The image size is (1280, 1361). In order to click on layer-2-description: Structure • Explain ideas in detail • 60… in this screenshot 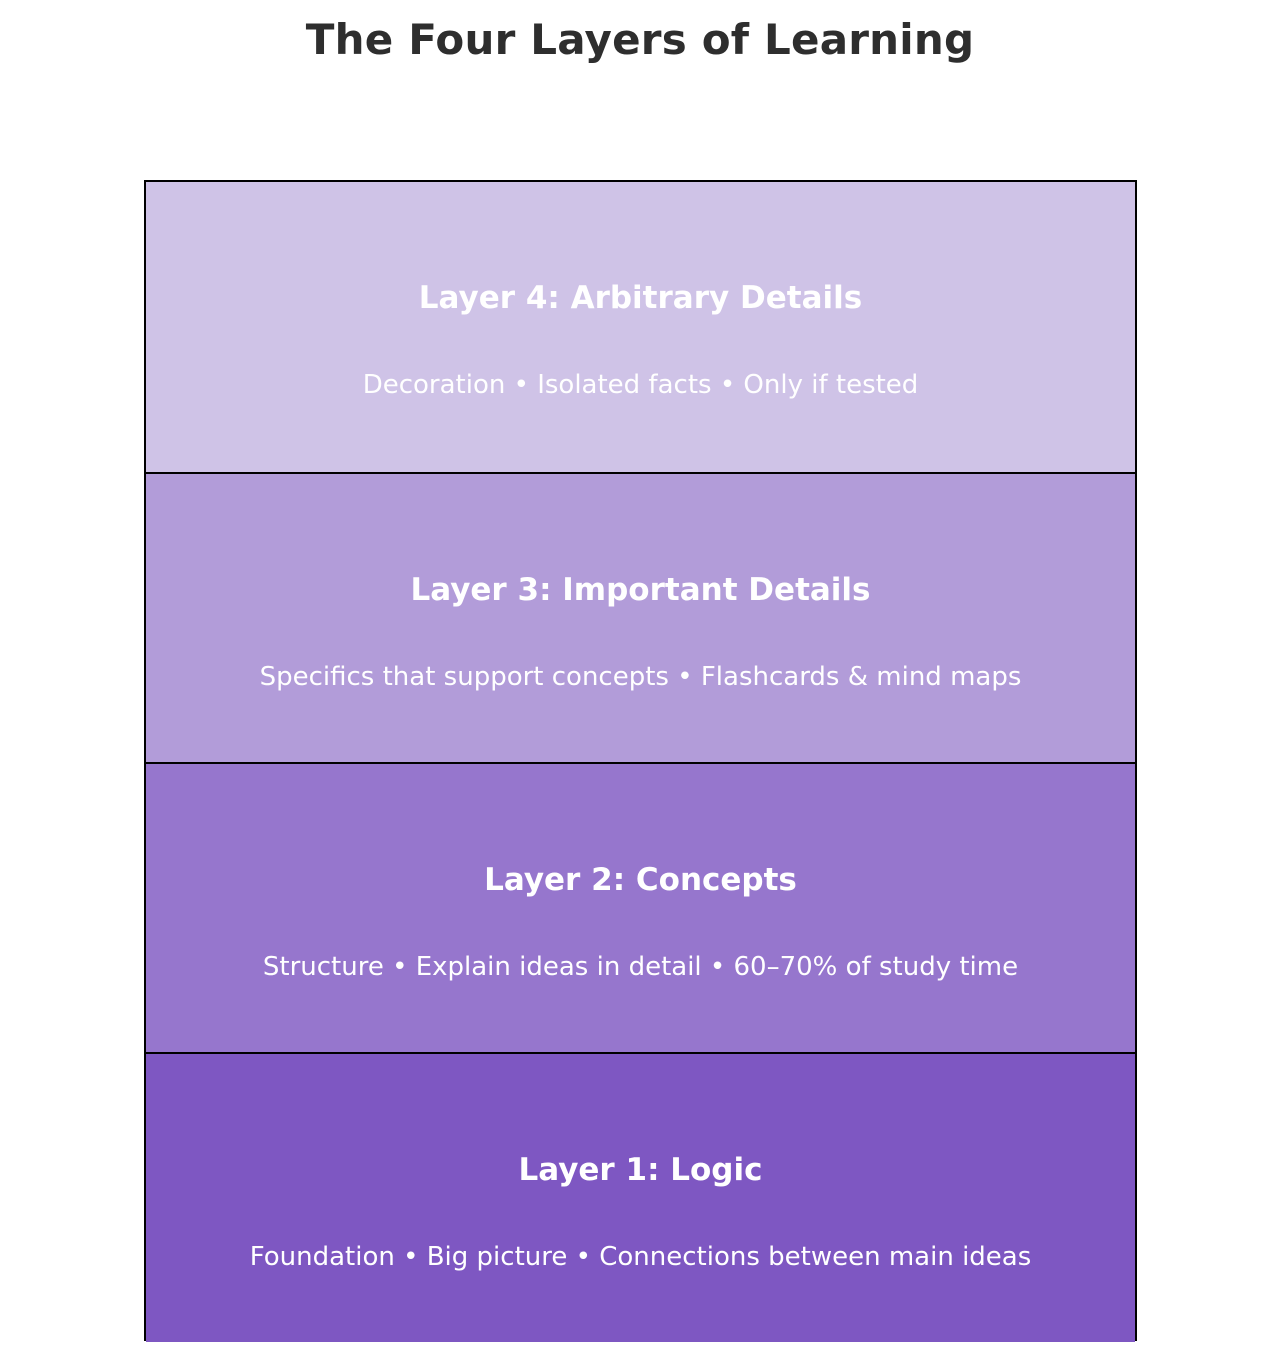, I will do `click(640, 967)`.